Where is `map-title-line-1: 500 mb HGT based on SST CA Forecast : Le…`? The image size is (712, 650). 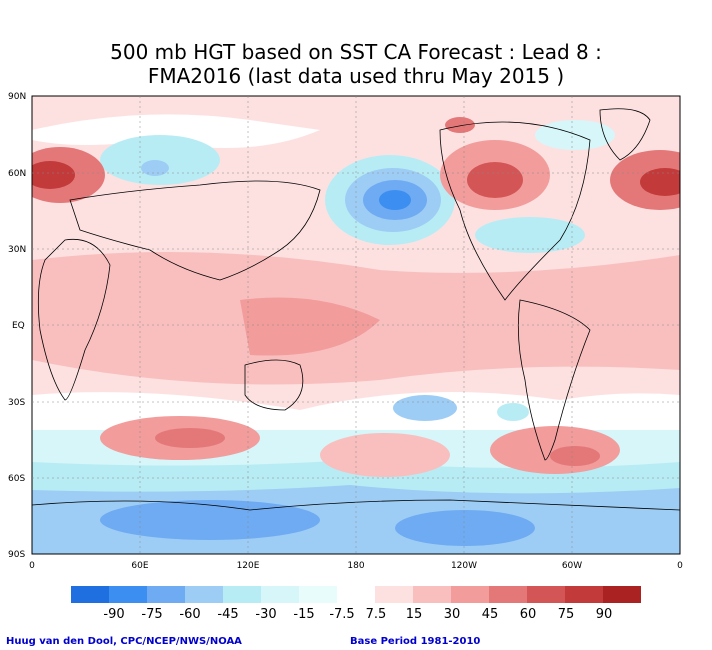 map-title-line-1: 500 mb HGT based on SST CA Forecast : Le… is located at coordinates (356, 52).